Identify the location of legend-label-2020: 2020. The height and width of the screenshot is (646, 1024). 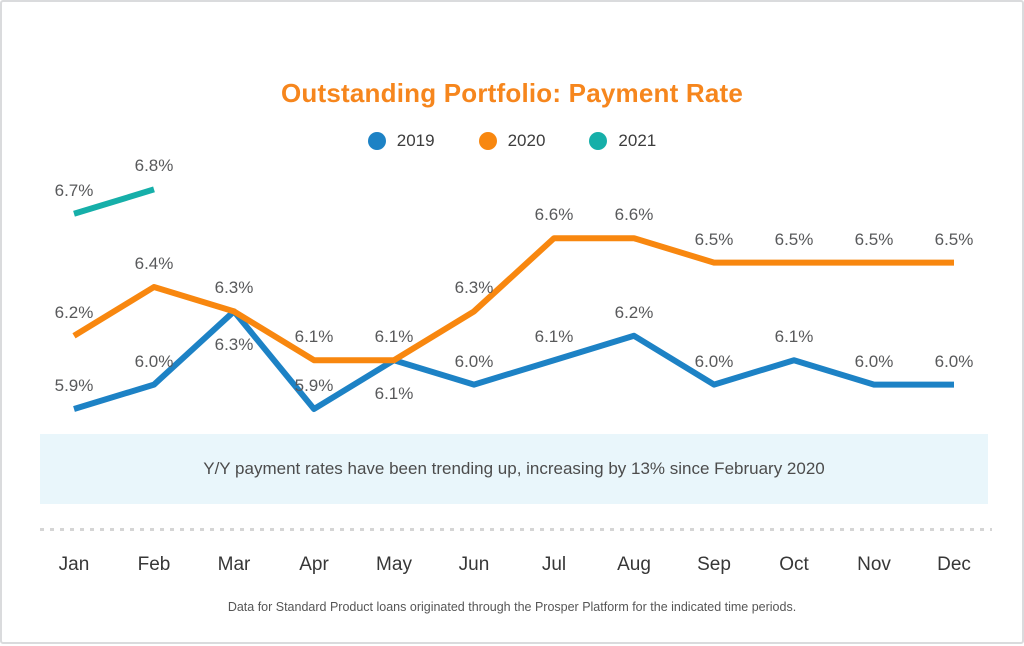
(527, 141).